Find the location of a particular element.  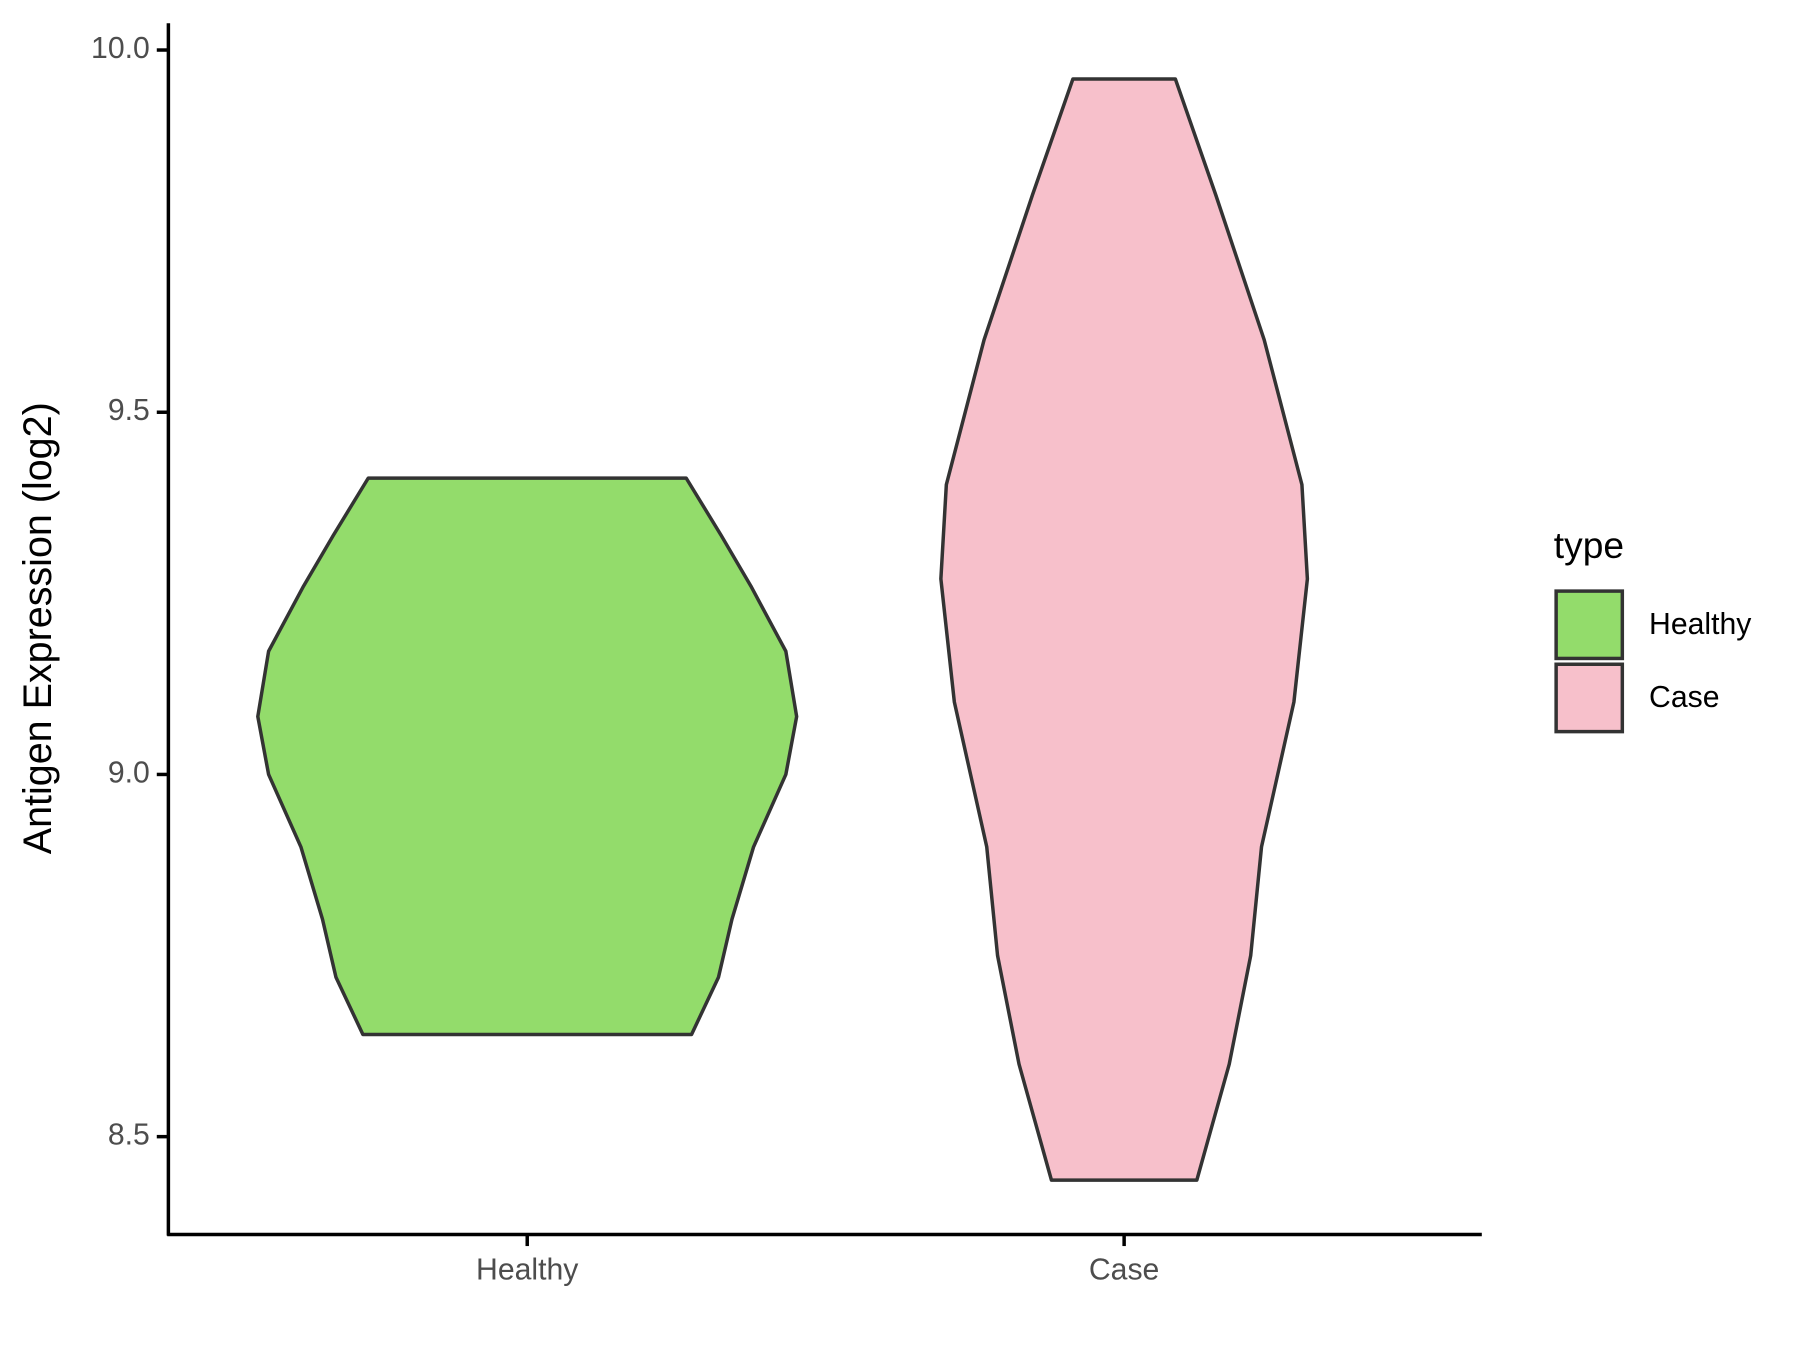

y-tick-label: 9.5 is located at coordinates (129, 410).